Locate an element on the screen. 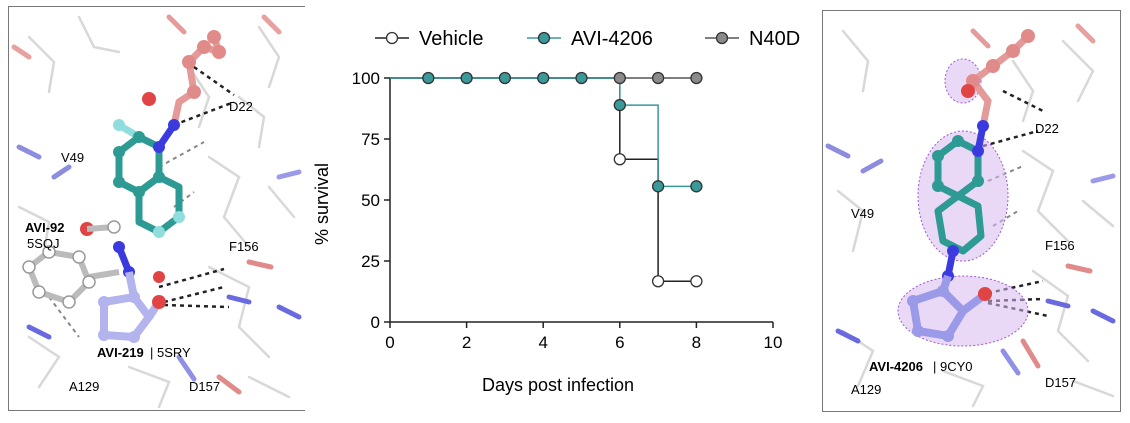 The width and height of the screenshot is (1130, 423). chart-series-lines is located at coordinates (543, 180).